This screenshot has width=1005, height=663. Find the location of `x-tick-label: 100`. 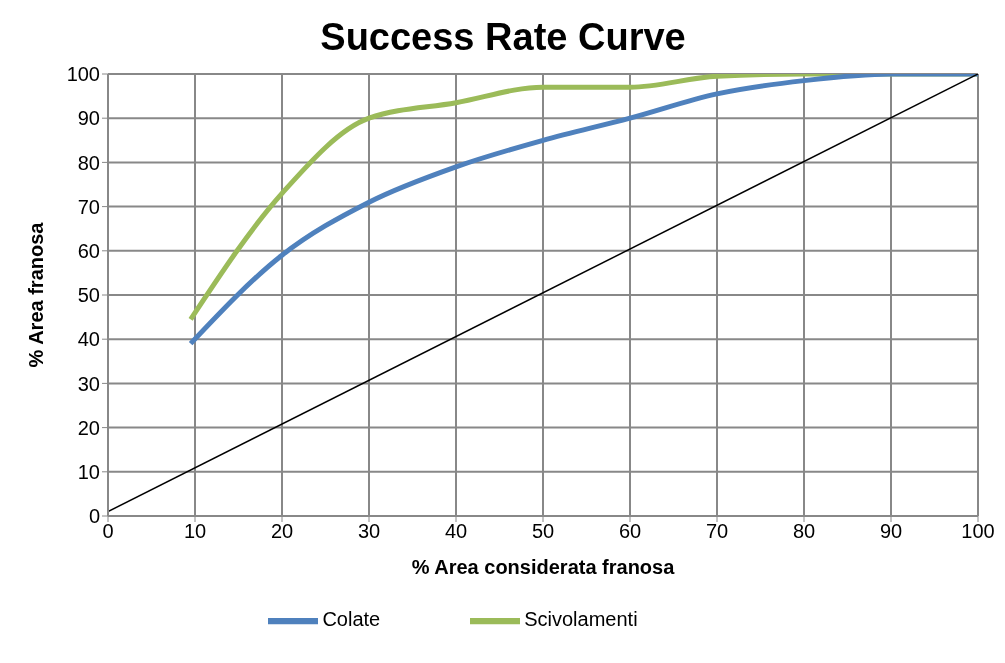

x-tick-label: 100 is located at coordinates (978, 531).